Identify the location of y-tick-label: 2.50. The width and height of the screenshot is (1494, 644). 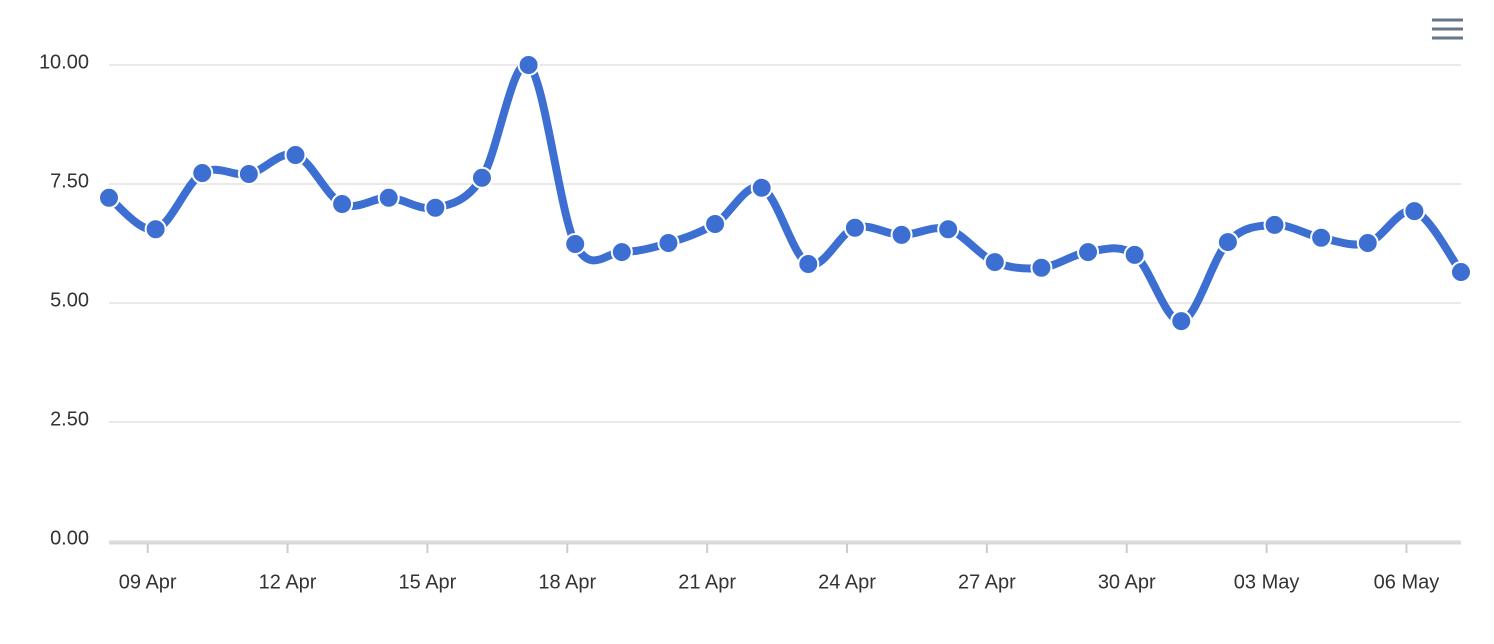
(69, 419).